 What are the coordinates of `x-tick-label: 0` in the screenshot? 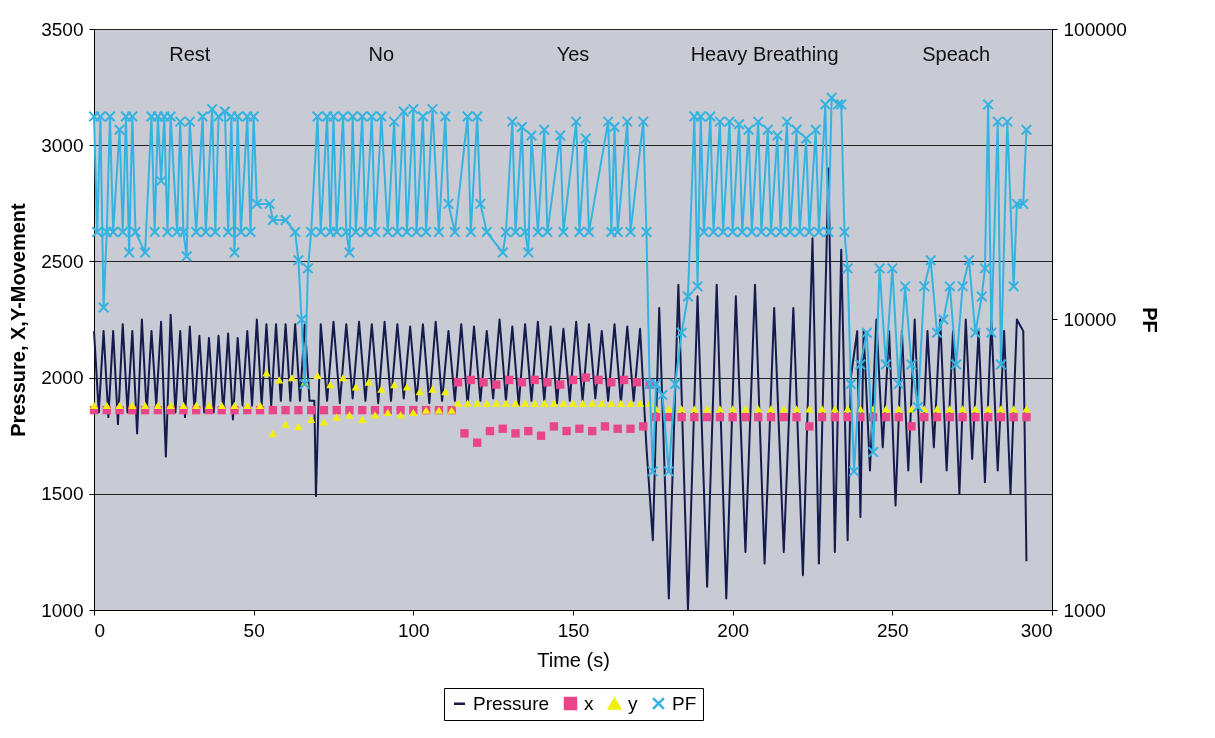 It's located at (100, 630).